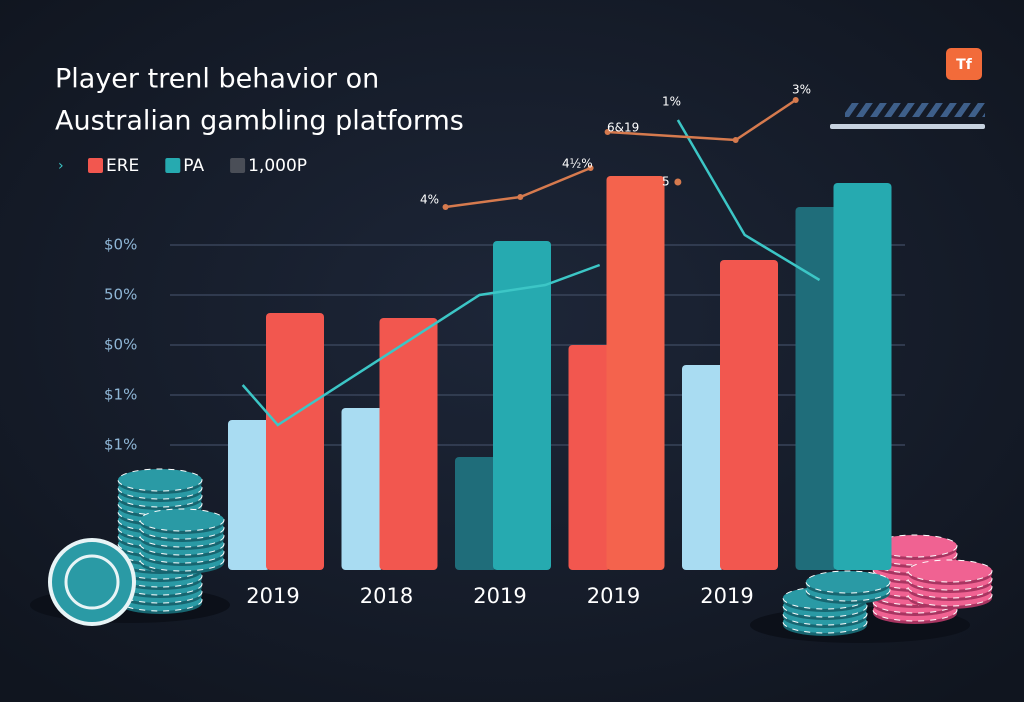 This screenshot has width=1024, height=702. Describe the element at coordinates (623, 128) in the screenshot. I see `annotation: 6&19` at that location.